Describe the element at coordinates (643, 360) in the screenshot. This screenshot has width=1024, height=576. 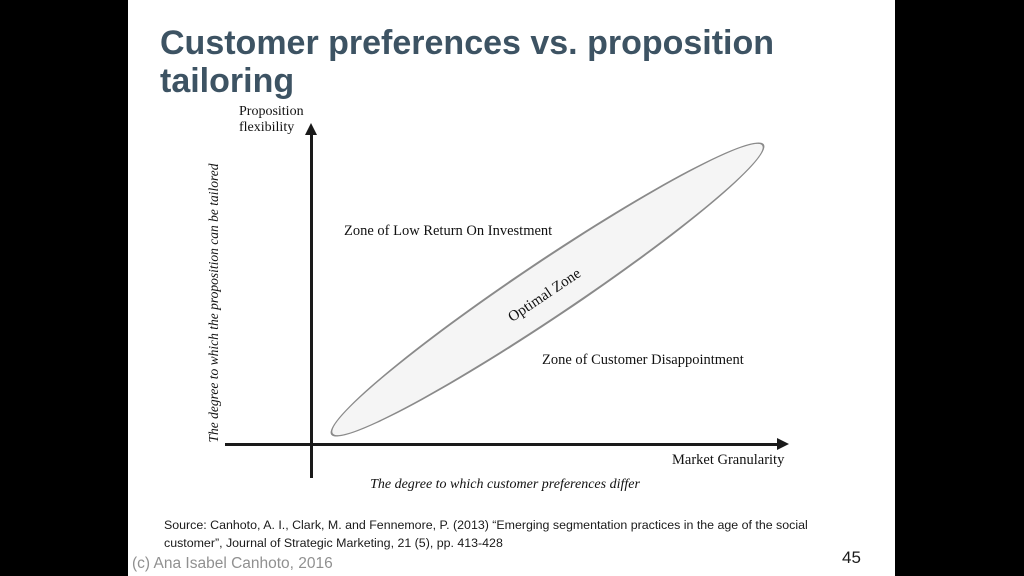
I see `zone-label-customer-disappointment: Zone of Customer Disappointment` at that location.